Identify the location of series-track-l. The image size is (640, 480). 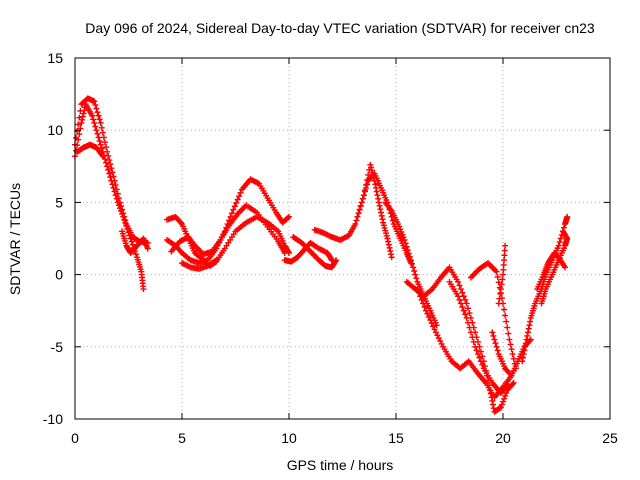
(374, 211).